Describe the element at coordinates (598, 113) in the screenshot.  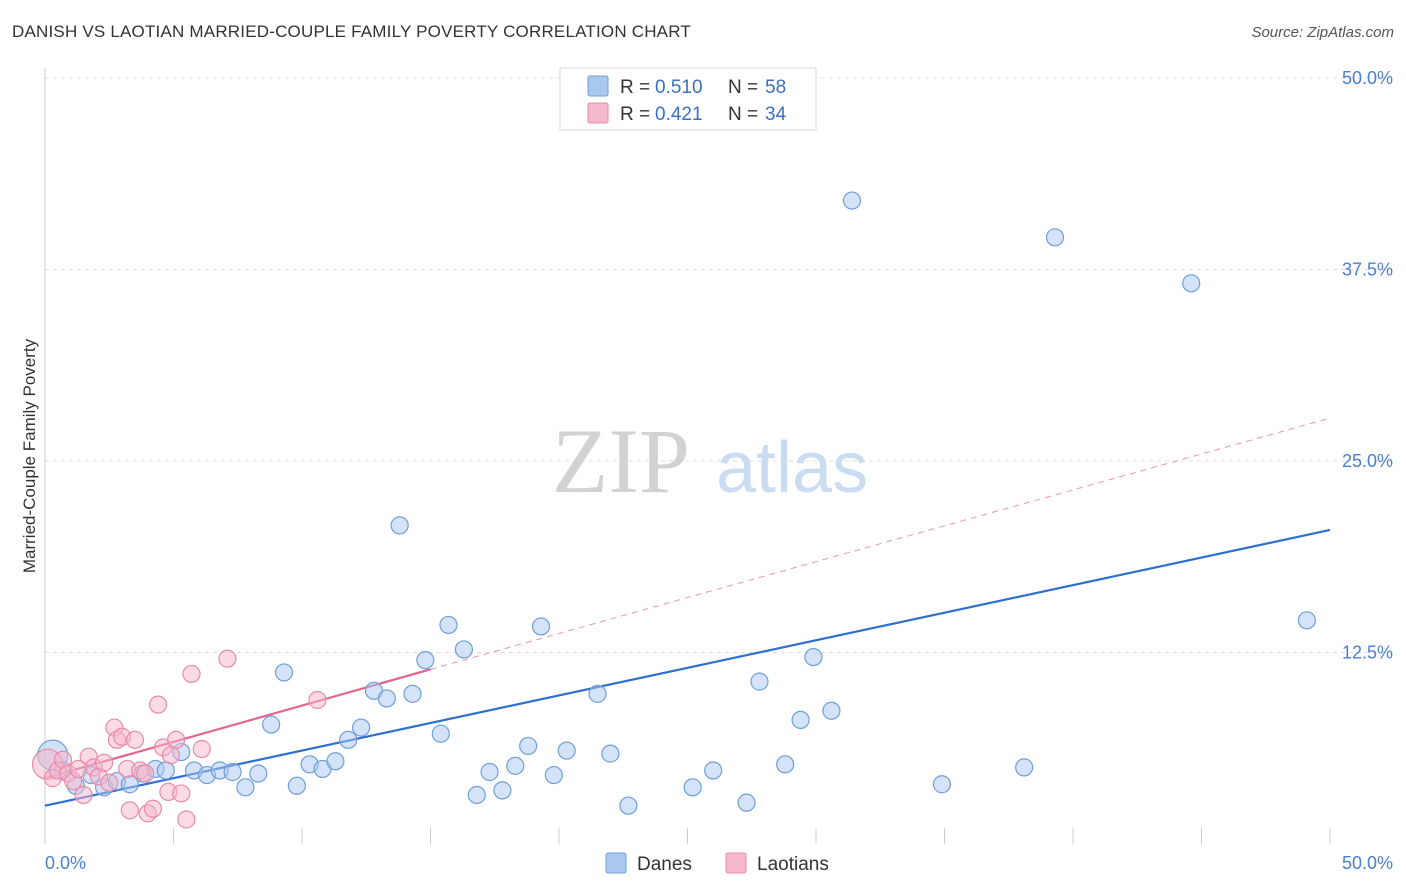
I see `legend-swatch-laotians` at that location.